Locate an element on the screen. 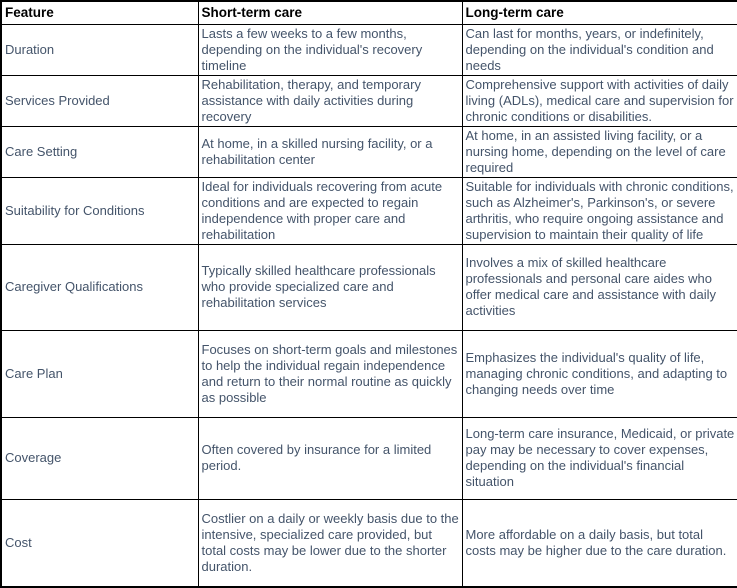  col-header-long-term-care: Long-term care is located at coordinates (599, 12).